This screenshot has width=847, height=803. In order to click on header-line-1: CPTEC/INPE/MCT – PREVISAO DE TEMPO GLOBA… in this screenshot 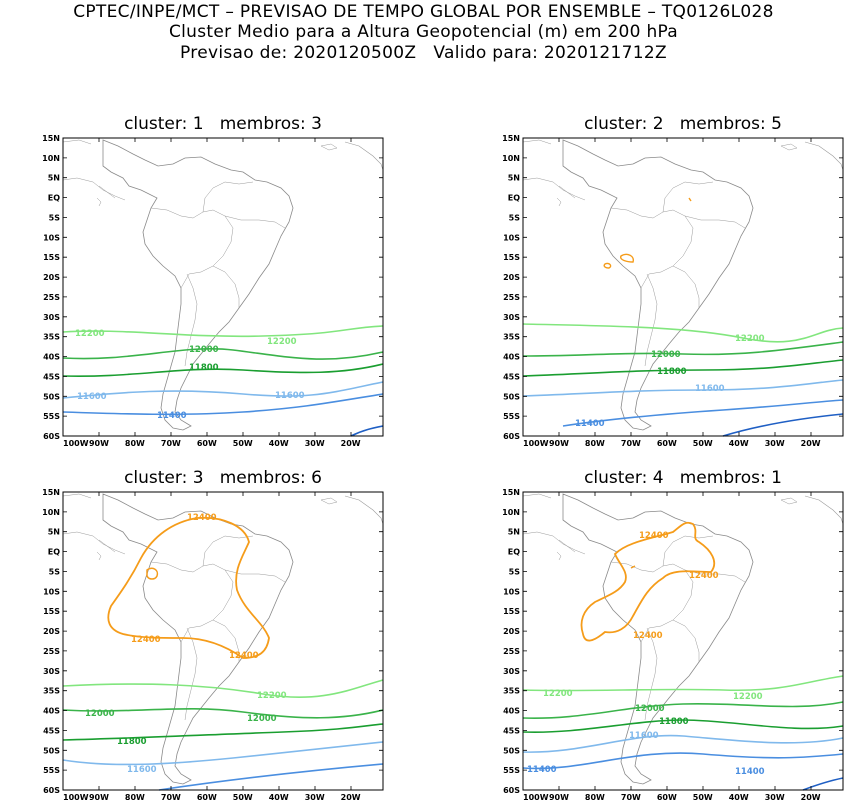, I will do `click(423, 12)`.